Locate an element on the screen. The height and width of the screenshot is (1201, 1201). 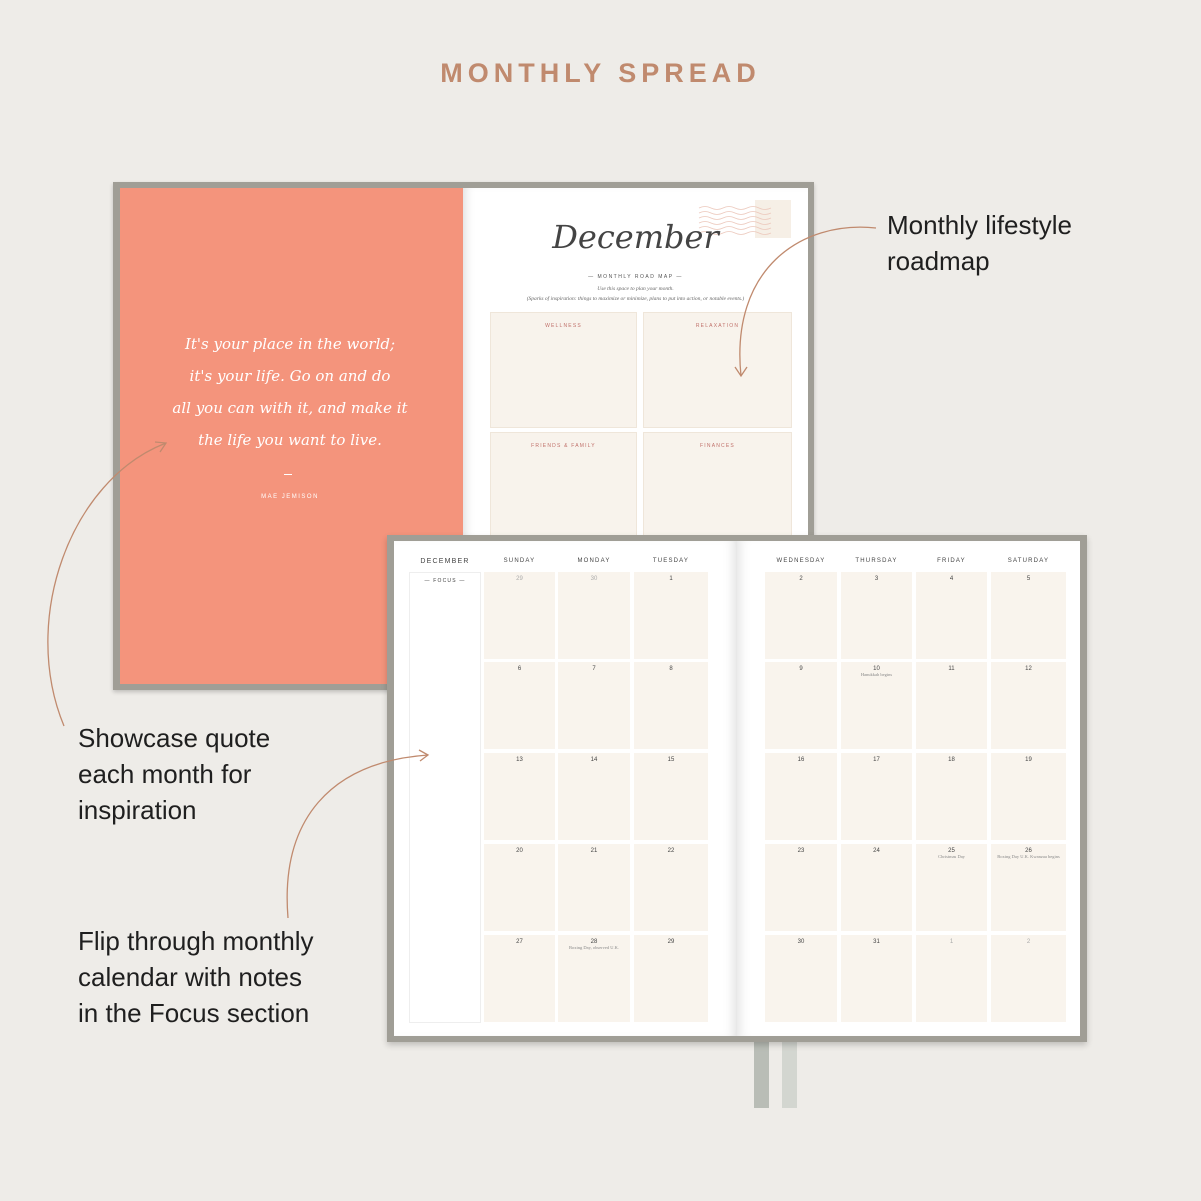
section-label: RELAXATION is located at coordinates (717, 326).